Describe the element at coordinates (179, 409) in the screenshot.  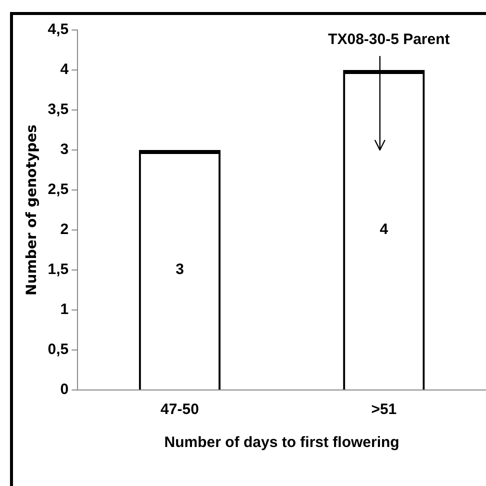
I see `x-tick-label: 47-50` at that location.